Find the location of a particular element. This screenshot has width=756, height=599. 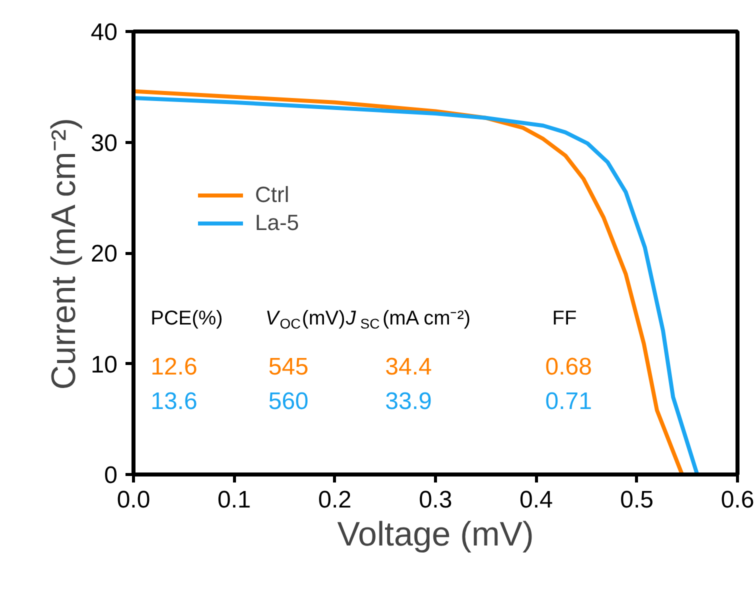

annotation: 560 is located at coordinates (288, 401).